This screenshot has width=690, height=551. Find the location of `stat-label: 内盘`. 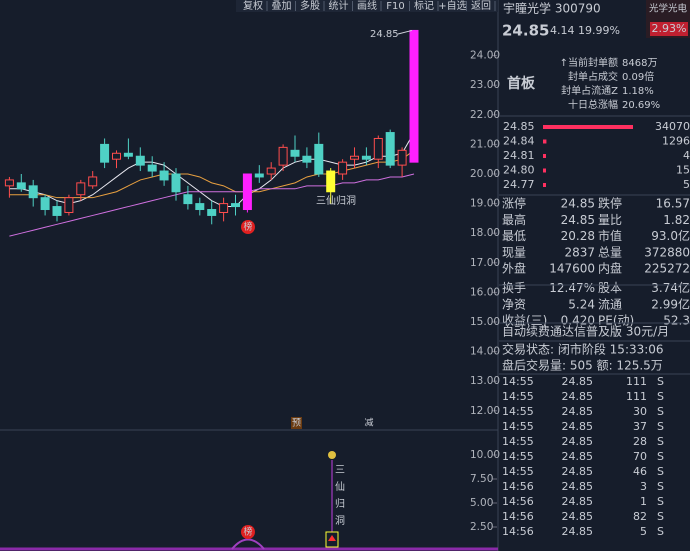

stat-label: 内盘 is located at coordinates (610, 268).